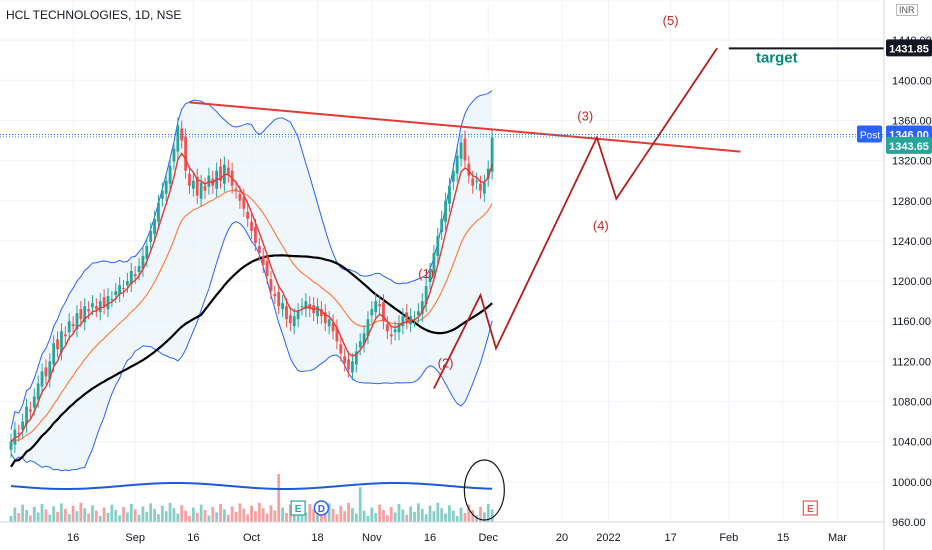 The image size is (932, 550). What do you see at coordinates (907, 10) in the screenshot?
I see `currency-label: INR` at bounding box center [907, 10].